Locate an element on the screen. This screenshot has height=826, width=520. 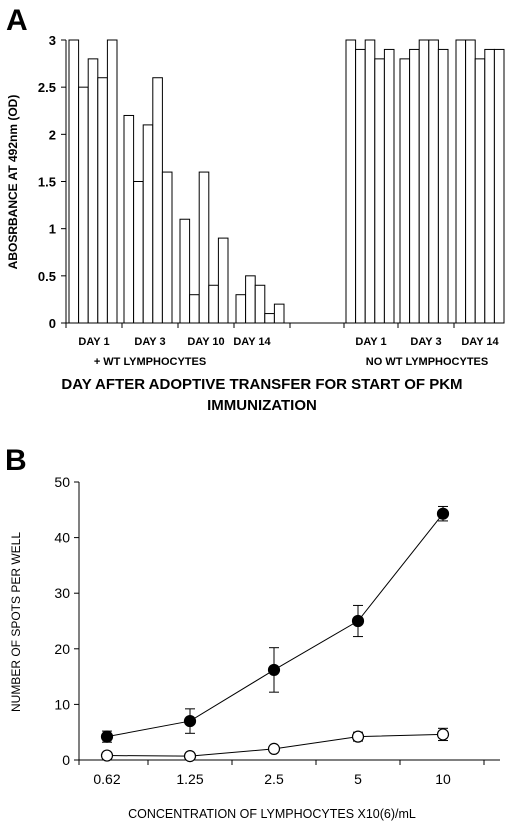
panel-b-ytick-label: 30 is located at coordinates (62, 593).